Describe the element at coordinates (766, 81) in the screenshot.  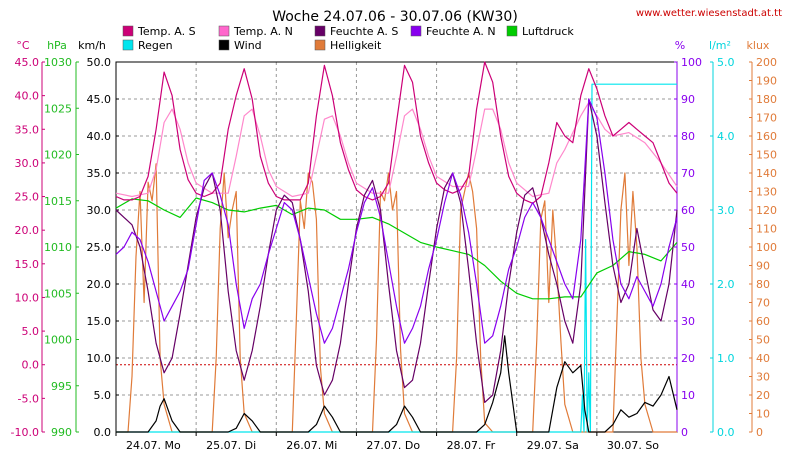
I see `lux-tick-label: 190` at that location.